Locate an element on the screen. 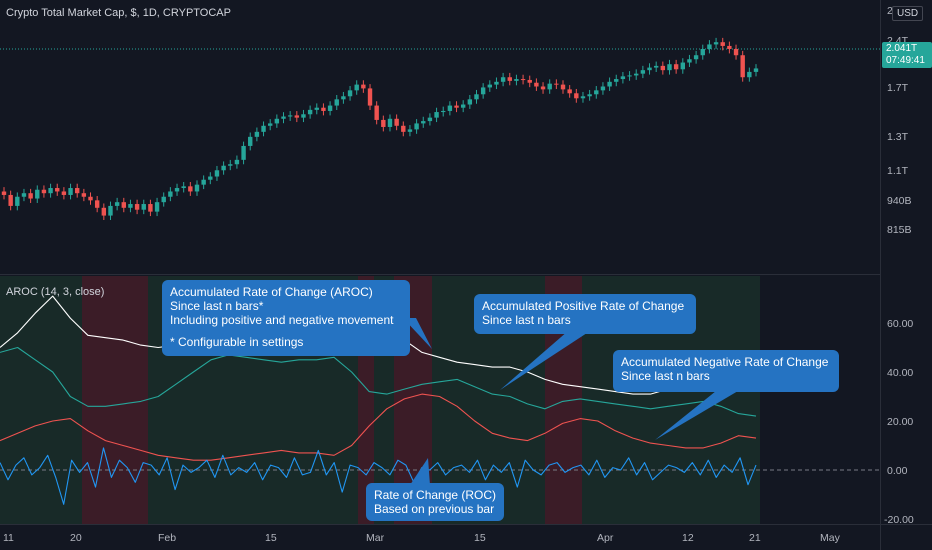 The height and width of the screenshot is (550, 932). callout-pointer-aroc is located at coordinates (417, 333).